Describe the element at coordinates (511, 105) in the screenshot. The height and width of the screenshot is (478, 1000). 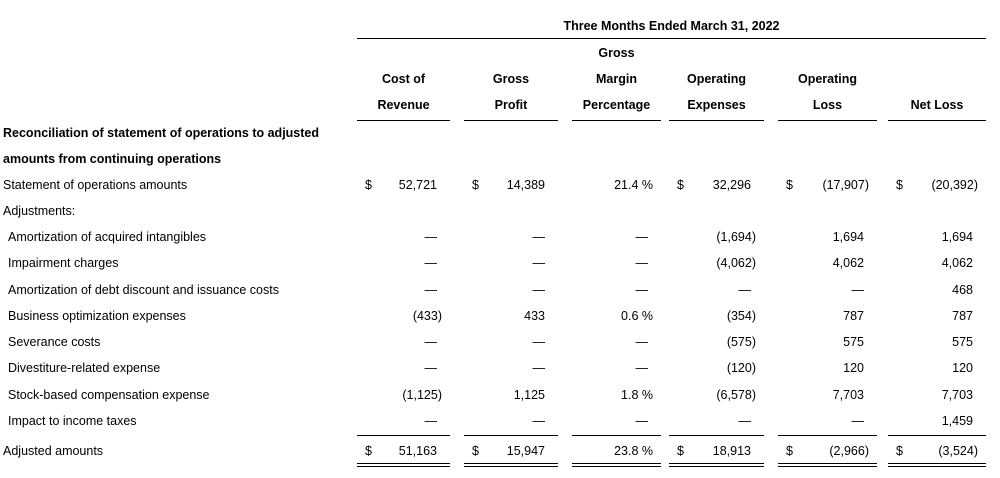
I see `column-header: Profit` at that location.